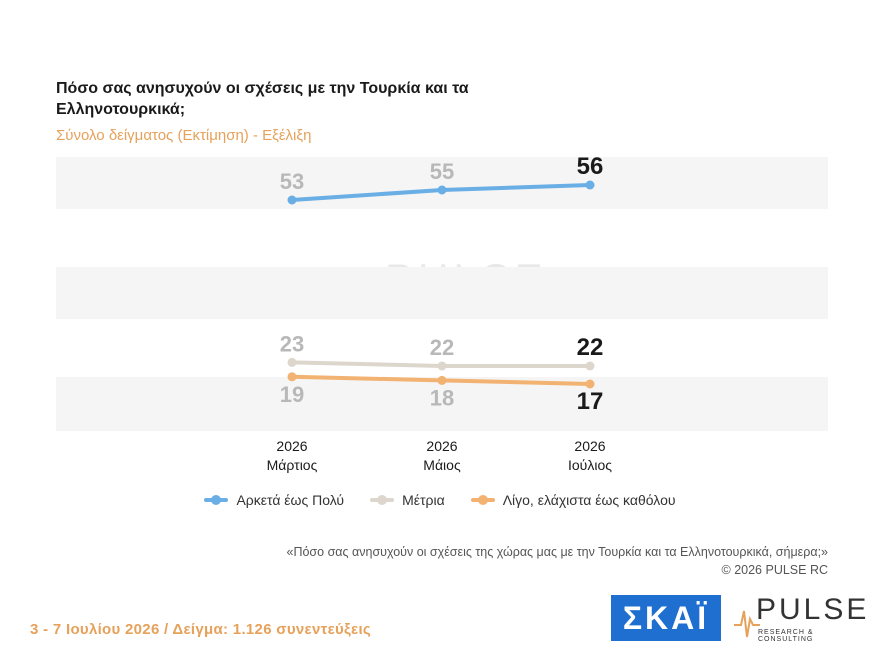 Image resolution: width=880 pixels, height=660 pixels. I want to click on legend-item: Αρκετά έως Πολύ, so click(274, 500).